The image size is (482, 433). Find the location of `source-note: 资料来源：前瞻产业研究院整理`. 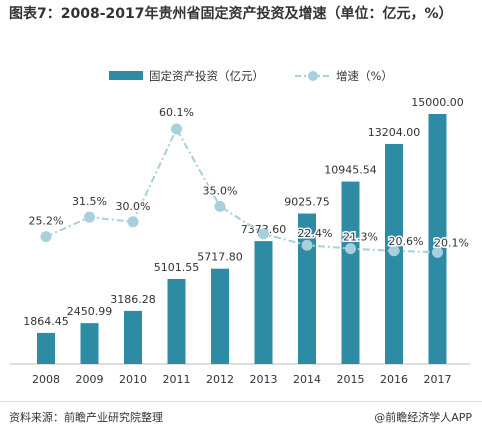

source-note: 资料来源：前瞻产业研究院整理 is located at coordinates (86, 417).